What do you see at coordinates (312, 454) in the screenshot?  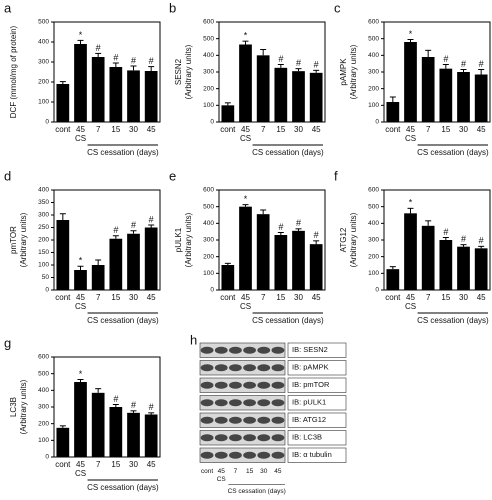 I see `row-label: IB: α tubulin` at bounding box center [312, 454].